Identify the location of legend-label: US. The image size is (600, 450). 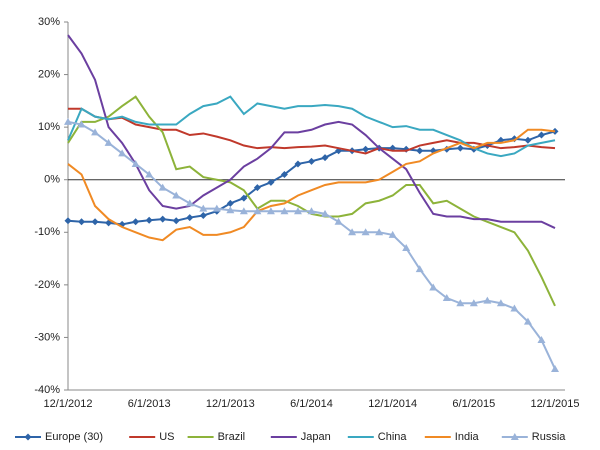
(166, 437).